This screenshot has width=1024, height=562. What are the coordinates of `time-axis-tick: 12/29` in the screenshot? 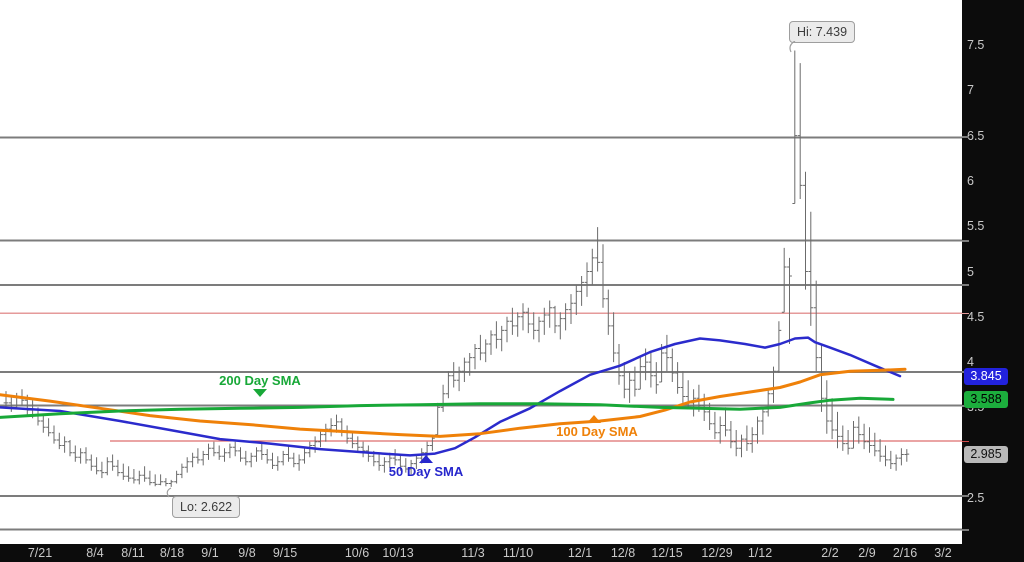 It's located at (717, 553).